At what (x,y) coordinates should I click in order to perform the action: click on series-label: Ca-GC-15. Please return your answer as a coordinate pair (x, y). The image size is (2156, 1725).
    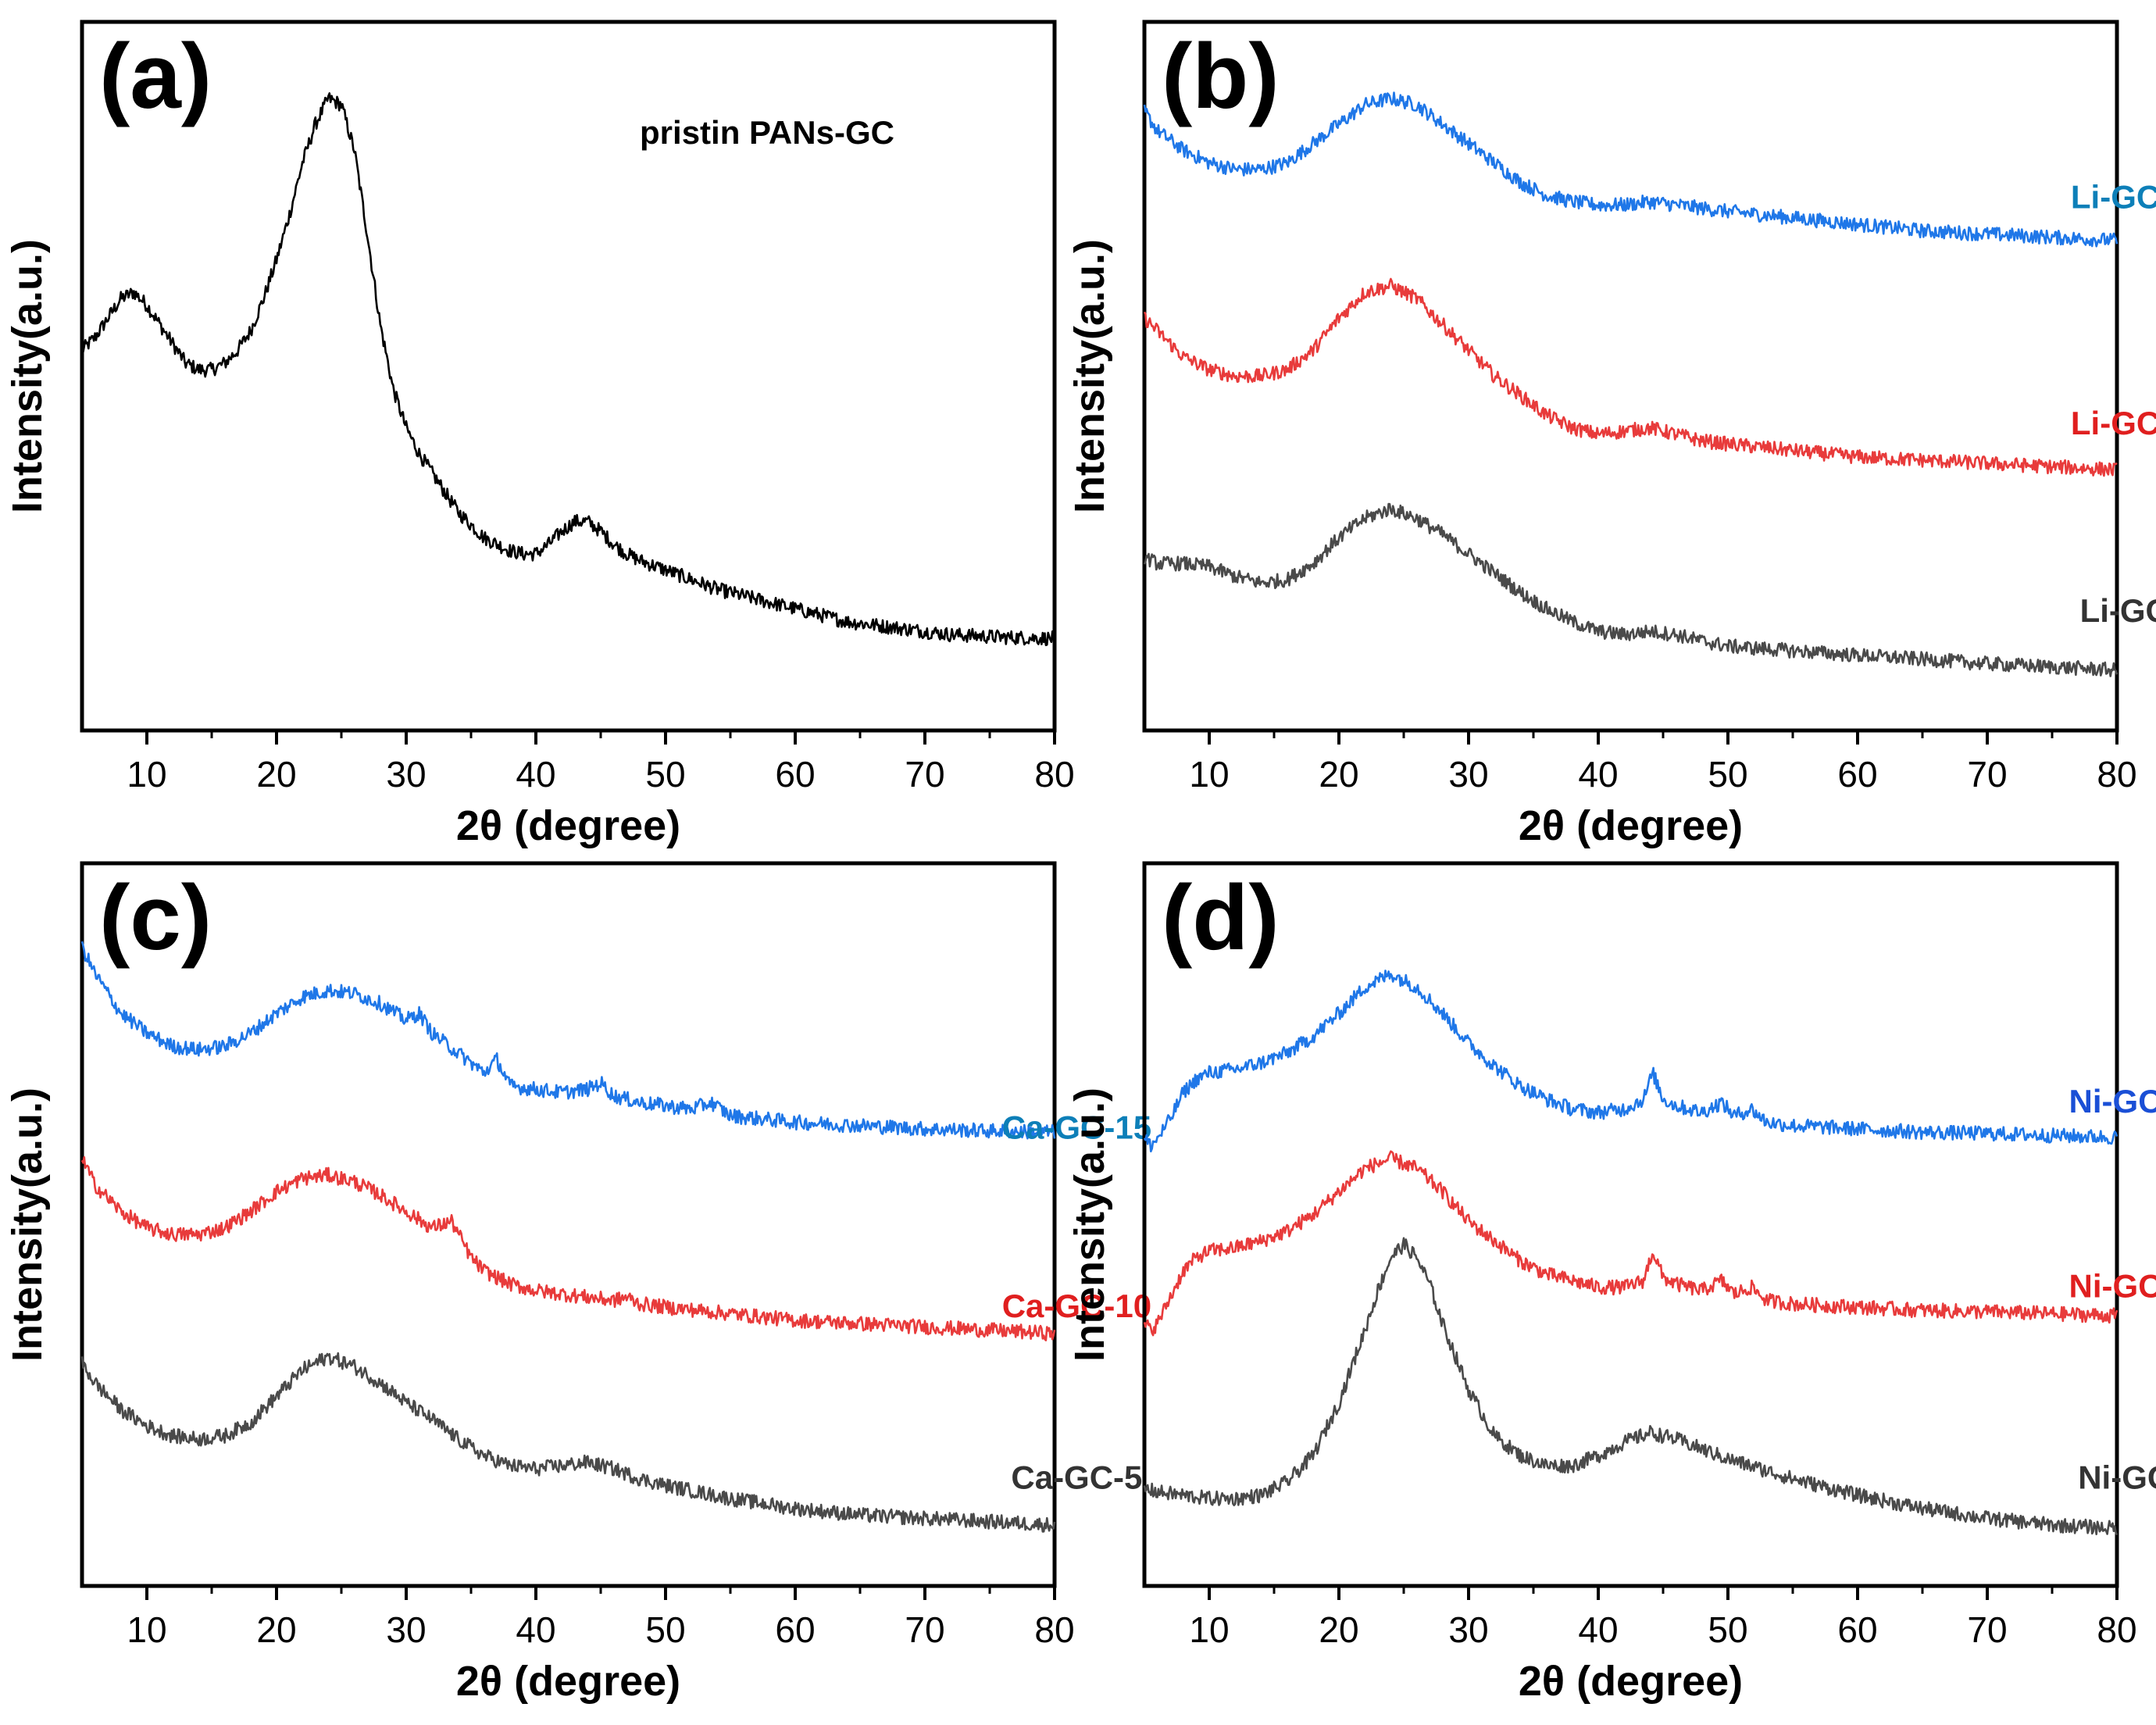
    Looking at the image, I should click on (1076, 1127).